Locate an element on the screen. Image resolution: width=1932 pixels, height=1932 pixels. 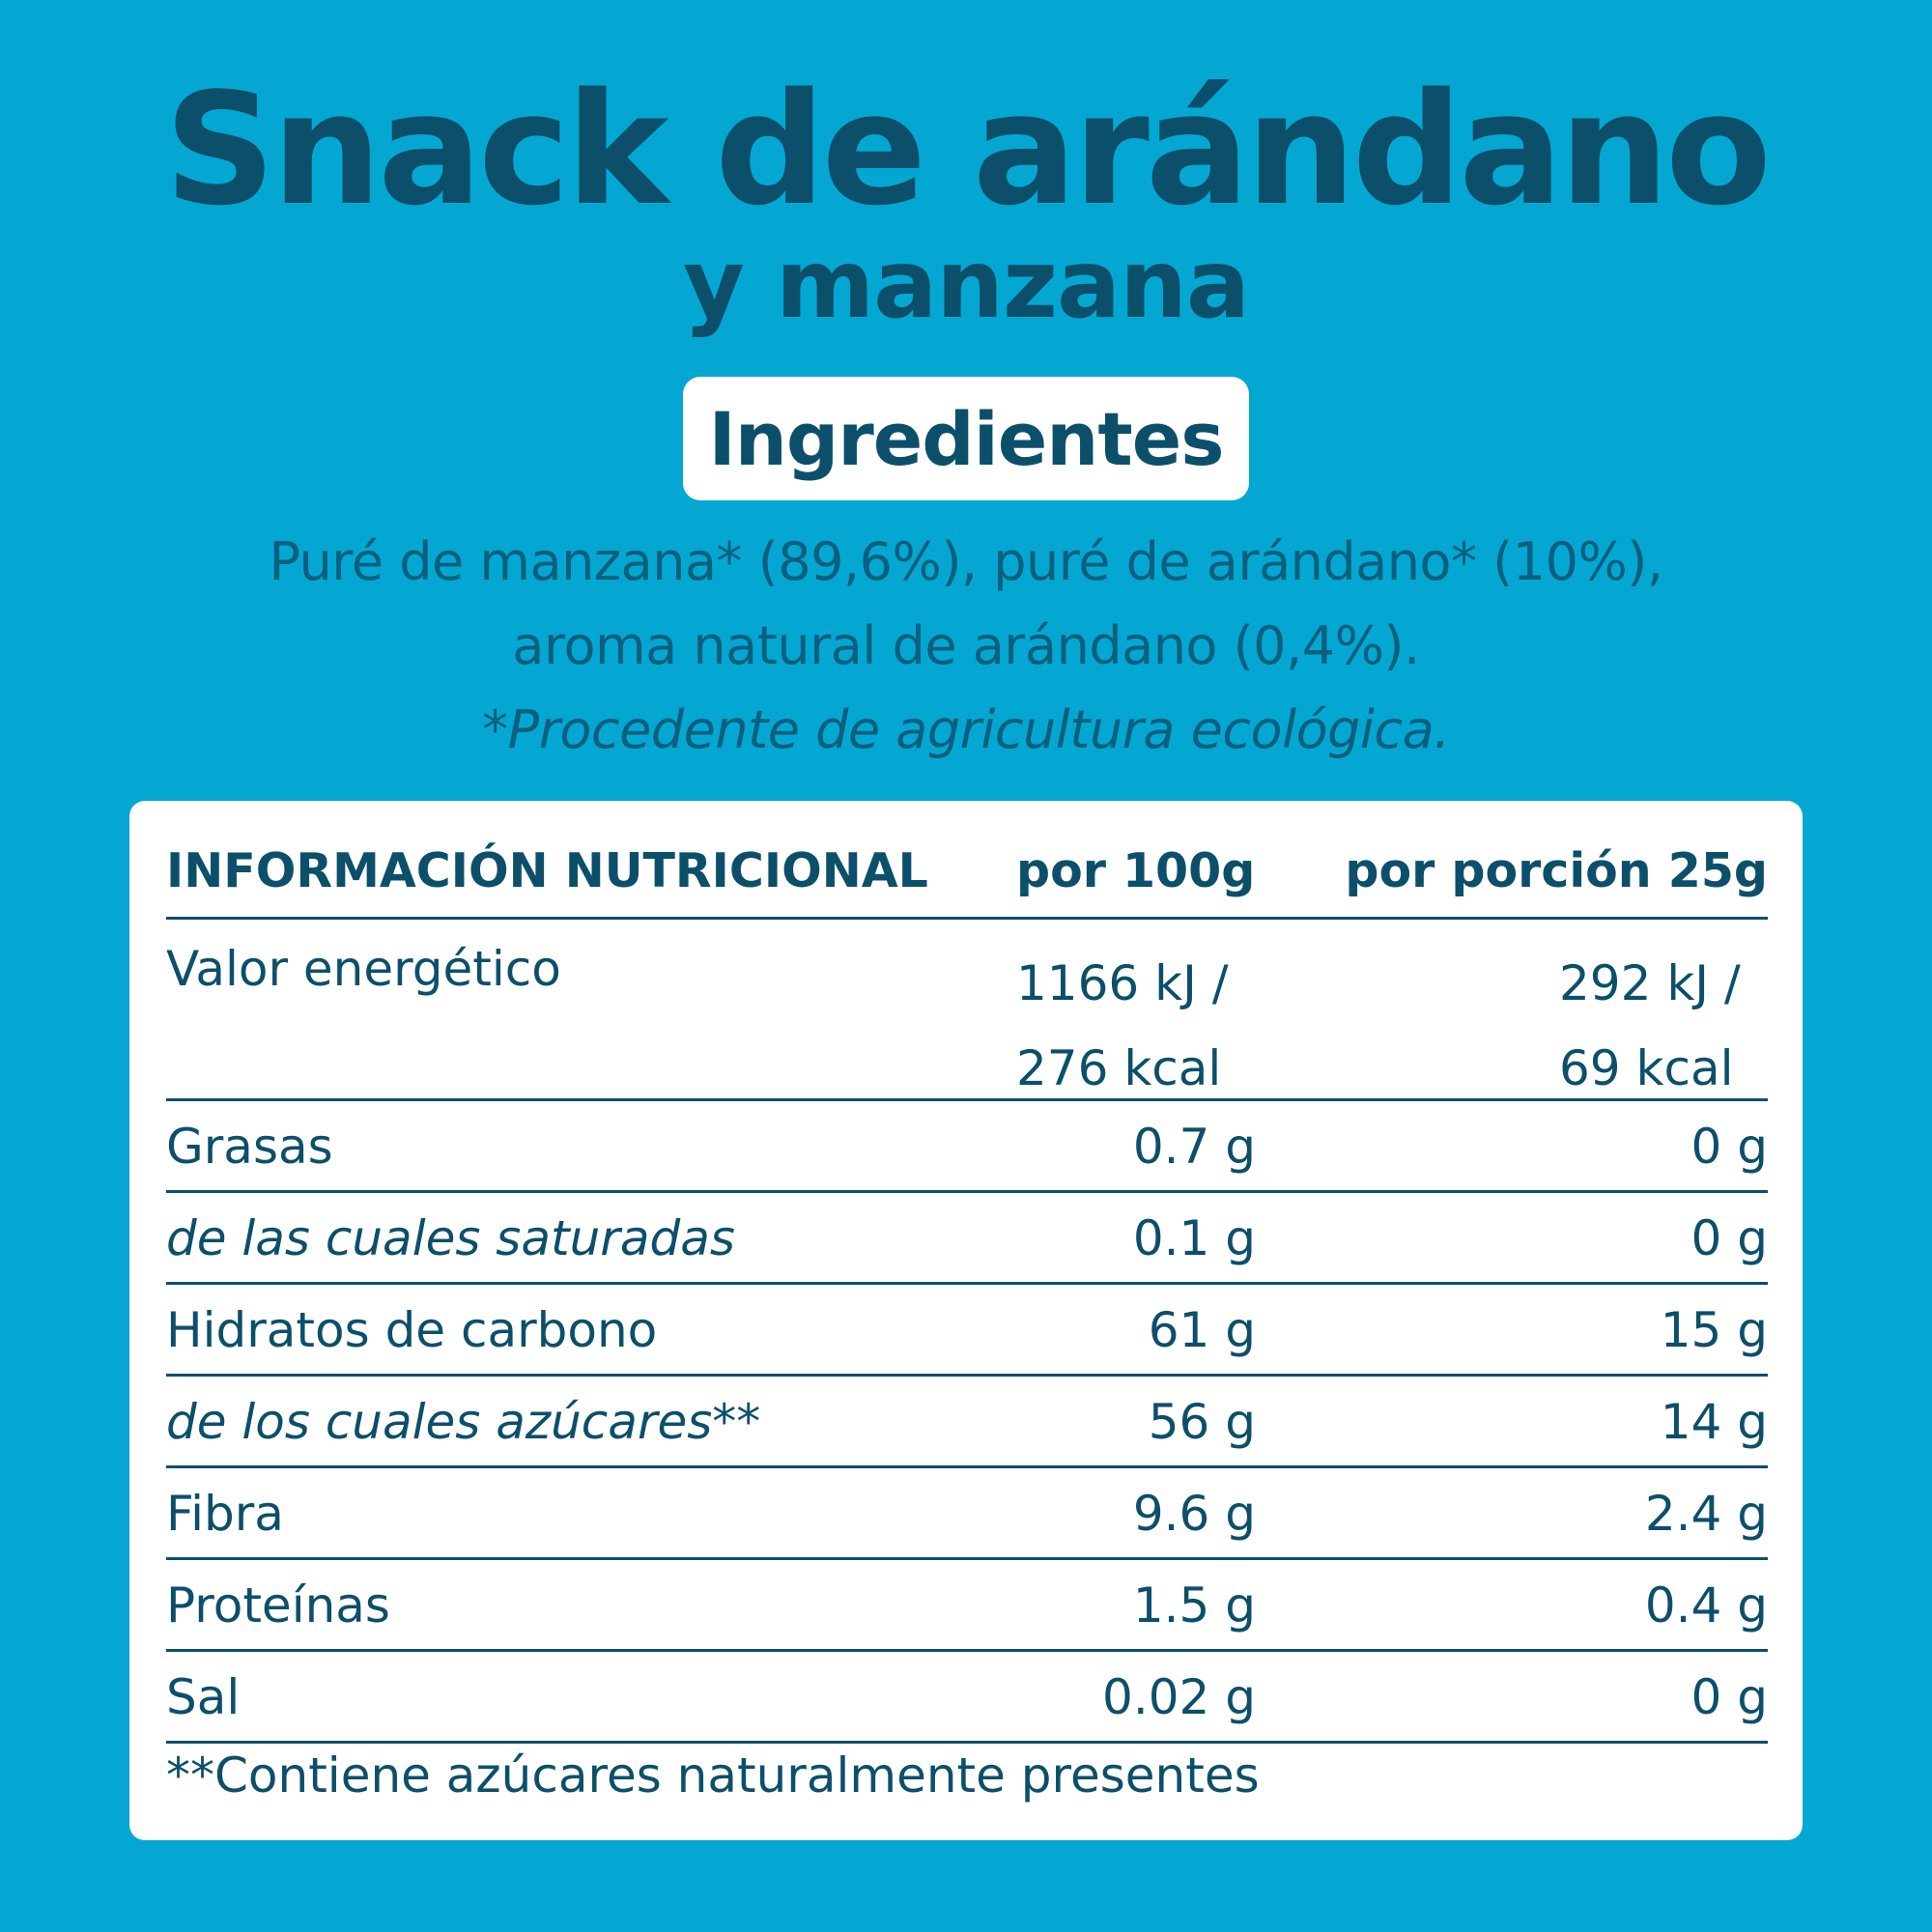
nutrient-portion: 0.4 g is located at coordinates (1706, 1605).